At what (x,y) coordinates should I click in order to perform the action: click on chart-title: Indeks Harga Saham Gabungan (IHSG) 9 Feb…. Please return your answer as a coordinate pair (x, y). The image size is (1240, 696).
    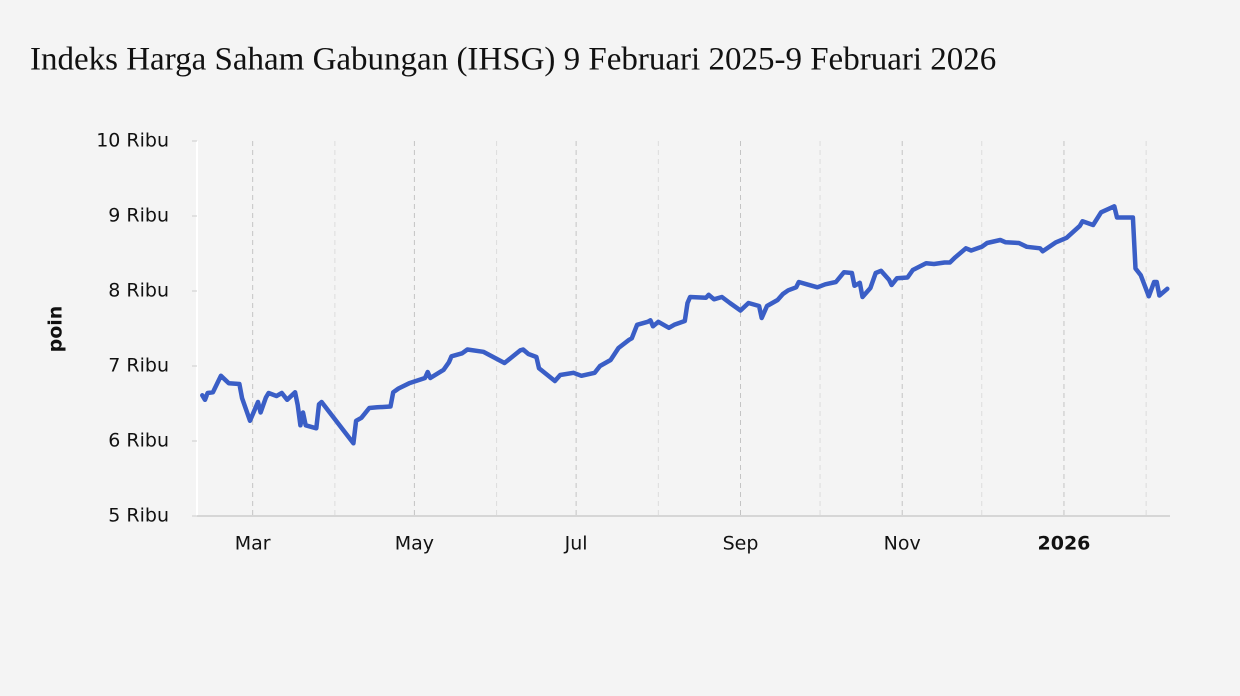
    Looking at the image, I should click on (513, 60).